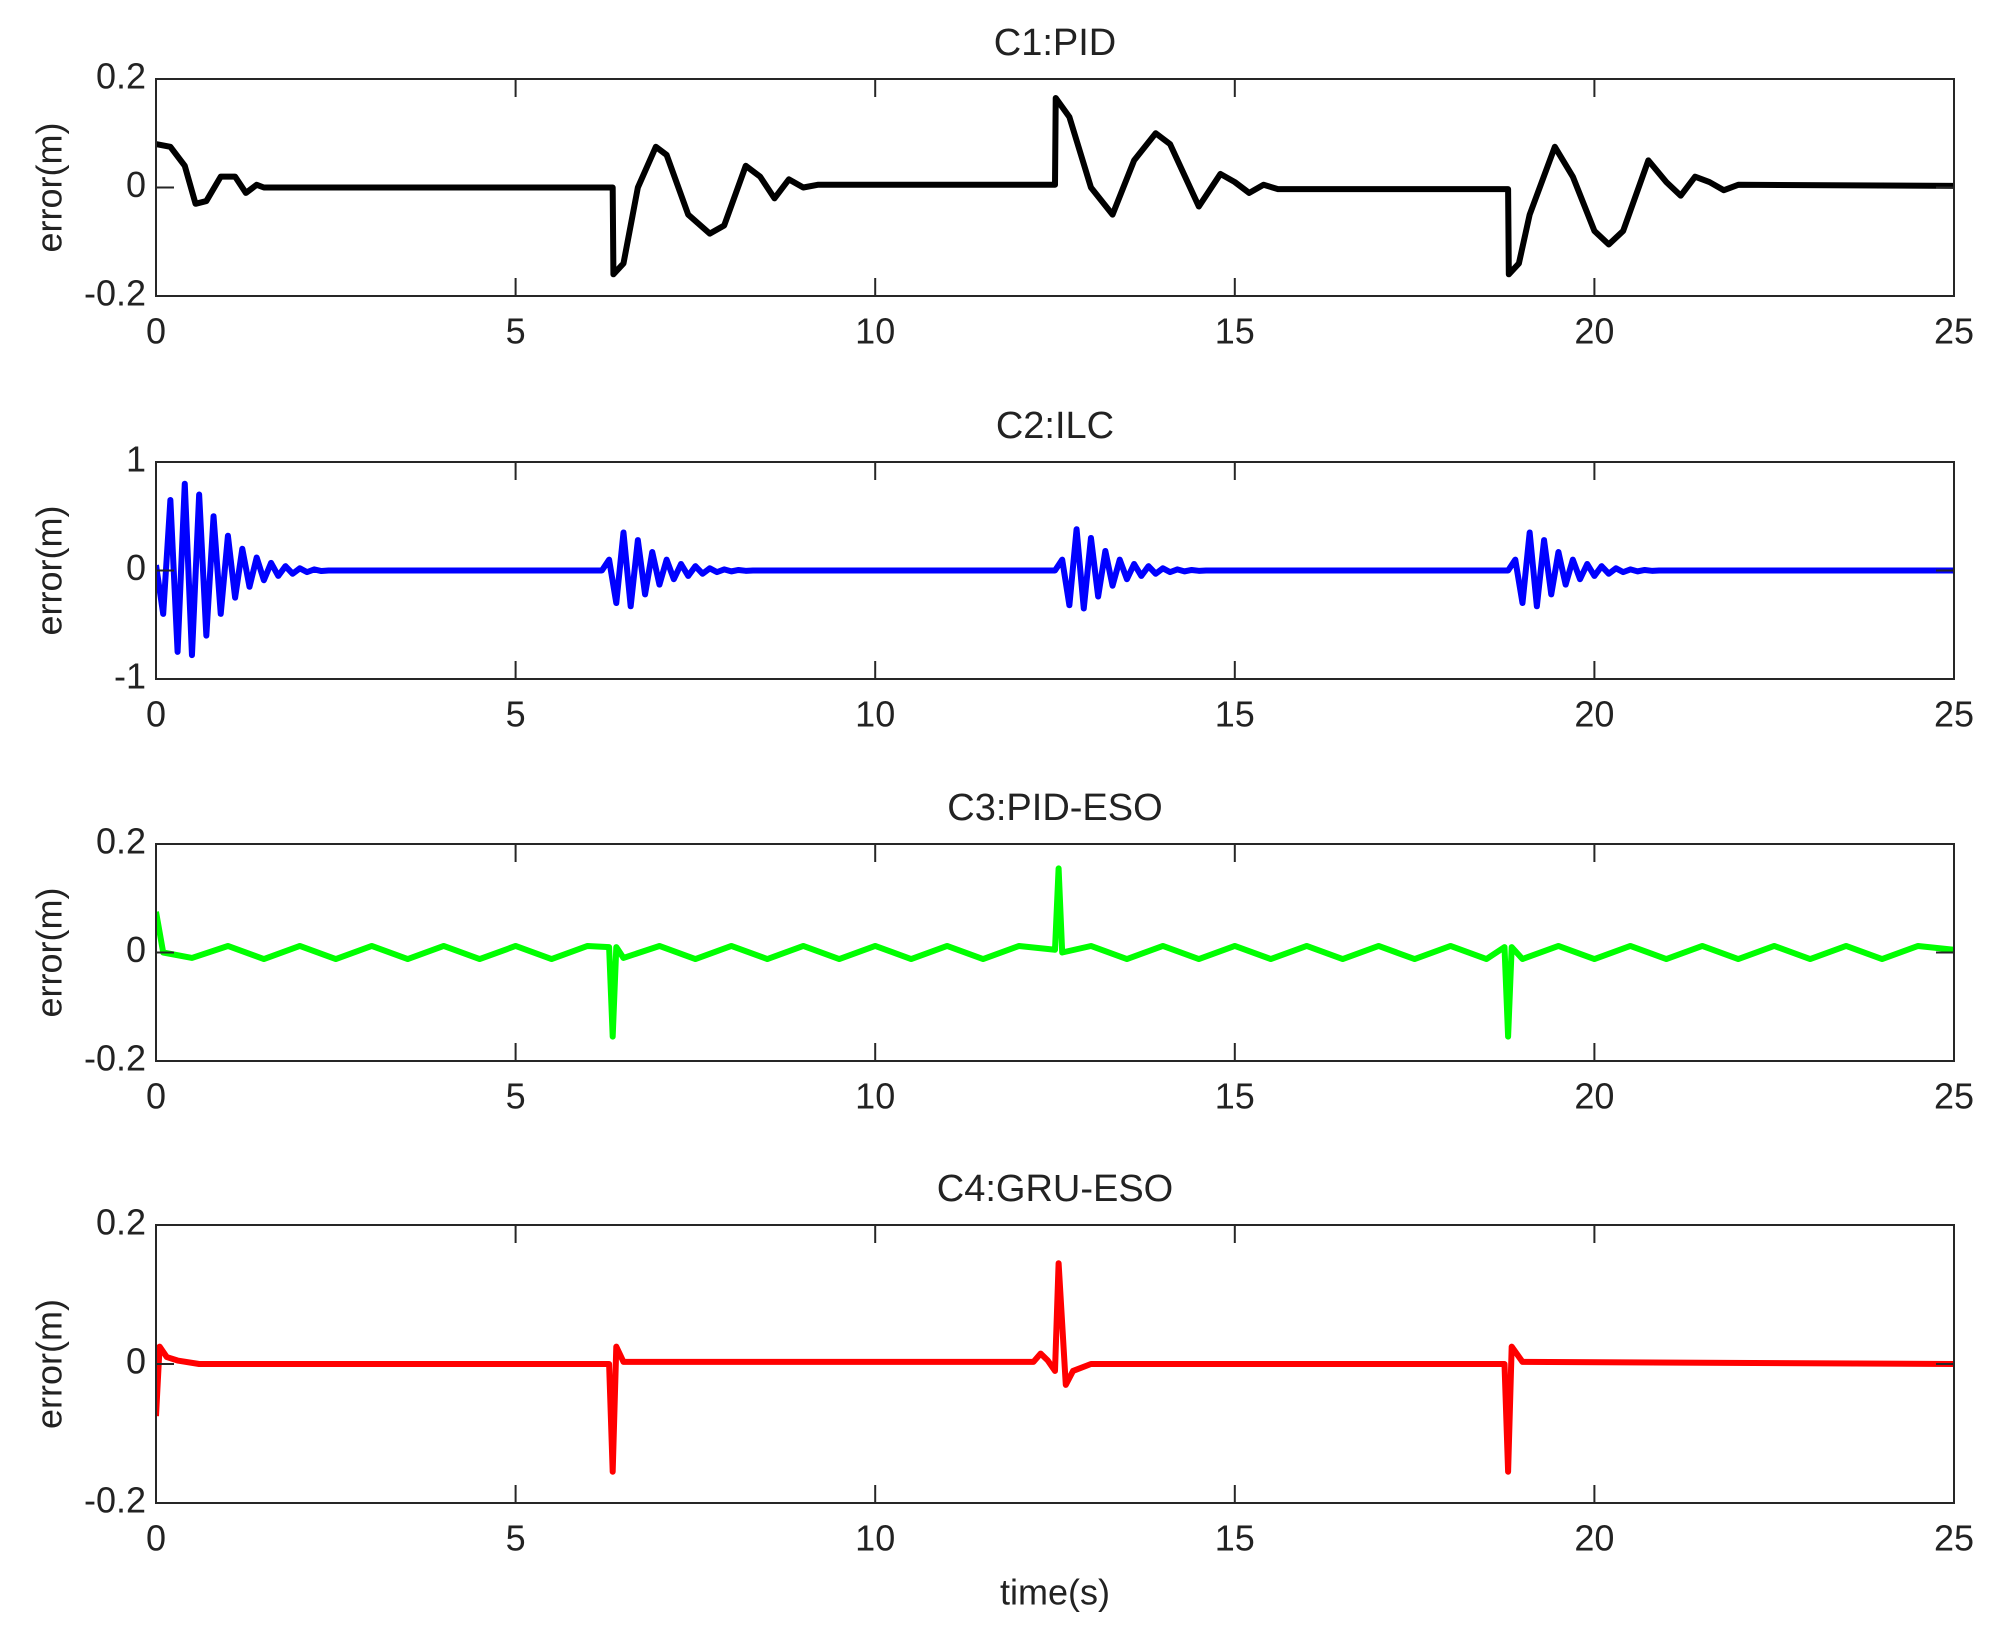 The height and width of the screenshot is (1627, 1990). I want to click on y-tick-label: -1, so click(130, 676).